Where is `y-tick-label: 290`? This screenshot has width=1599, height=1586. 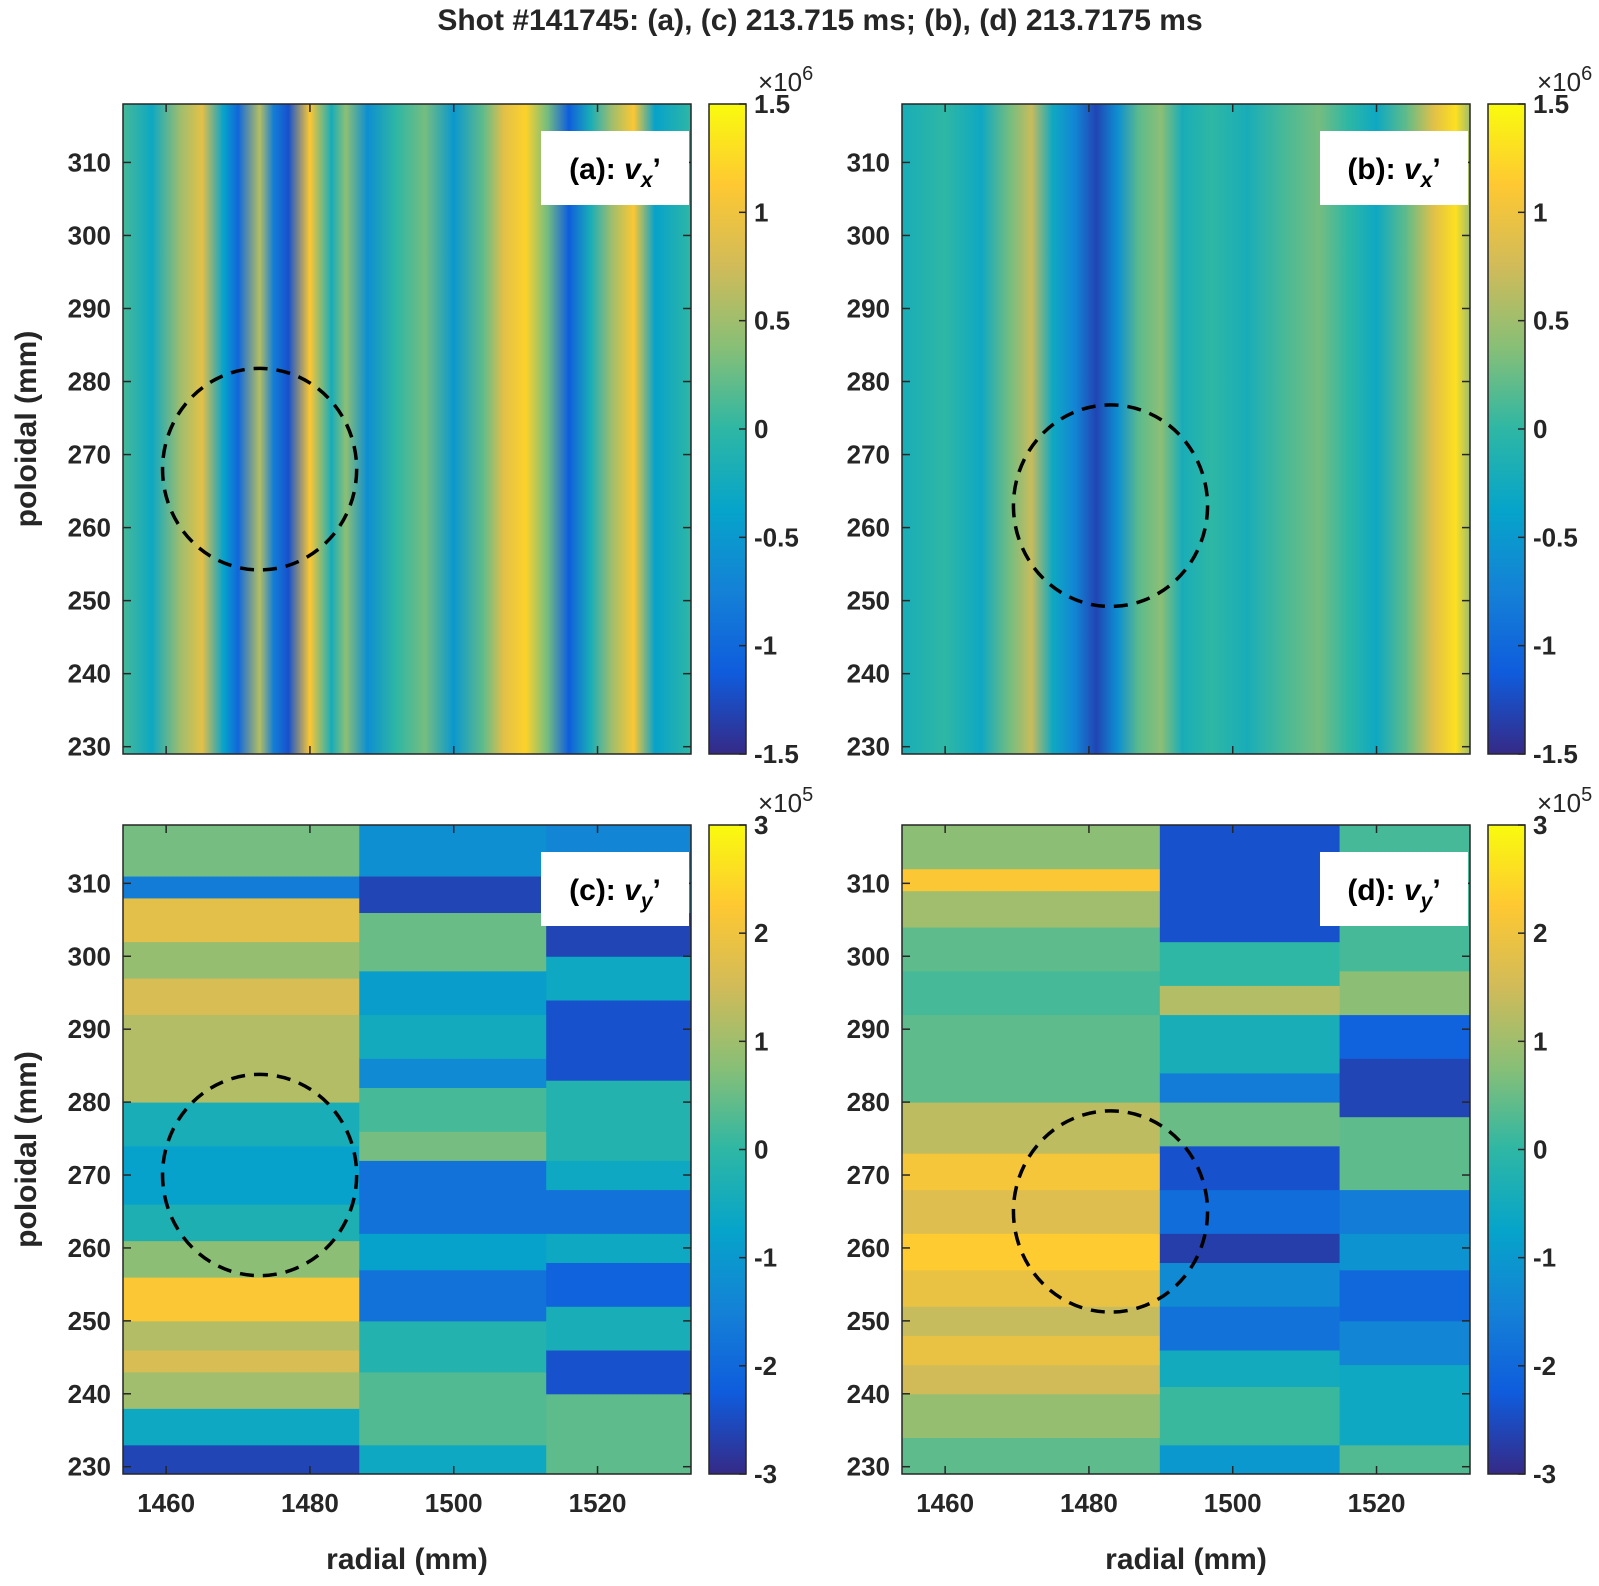
y-tick-label: 290 is located at coordinates (89, 1029).